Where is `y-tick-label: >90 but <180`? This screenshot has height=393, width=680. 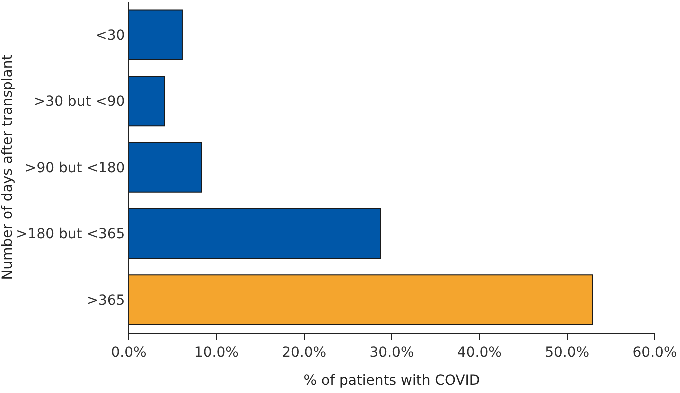
y-tick-label: >90 but <180 is located at coordinates (75, 168).